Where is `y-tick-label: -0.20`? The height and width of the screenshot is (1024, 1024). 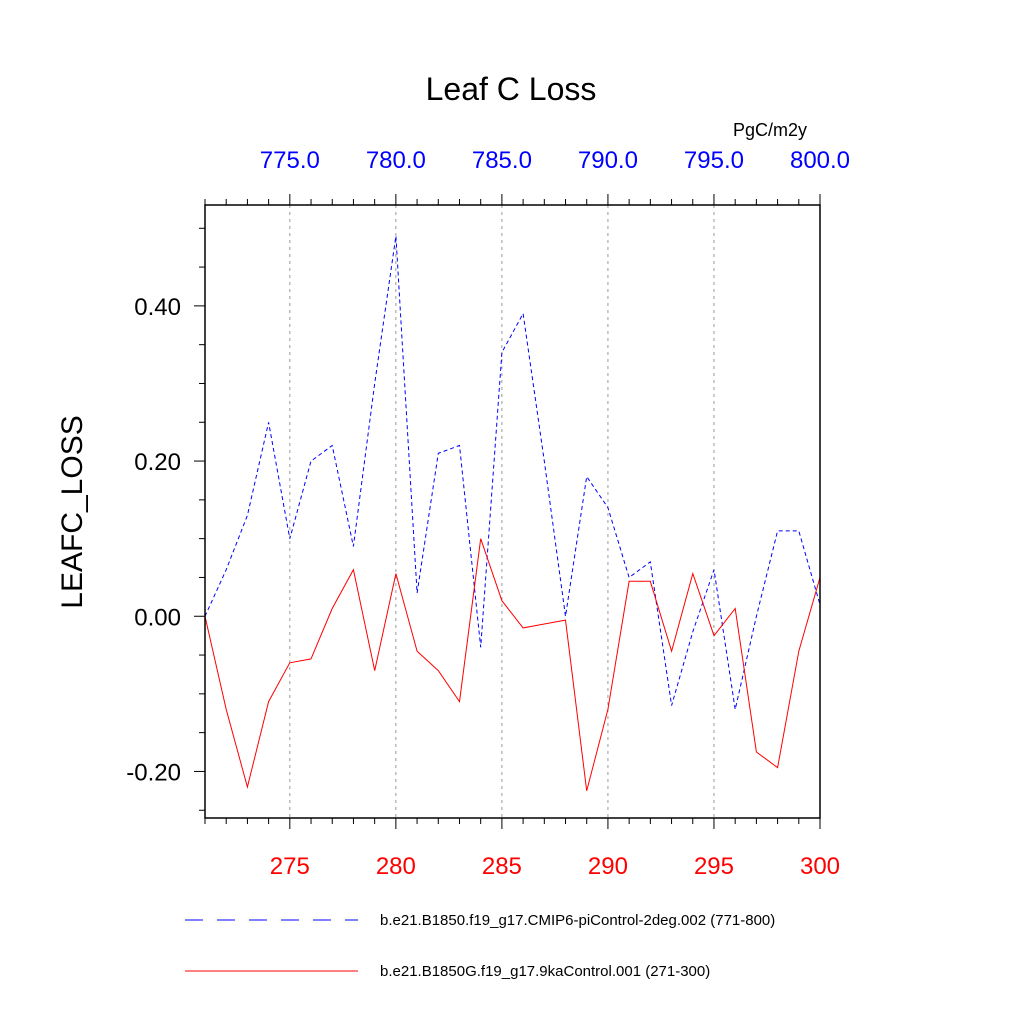
y-tick-label: -0.20 is located at coordinates (153, 772).